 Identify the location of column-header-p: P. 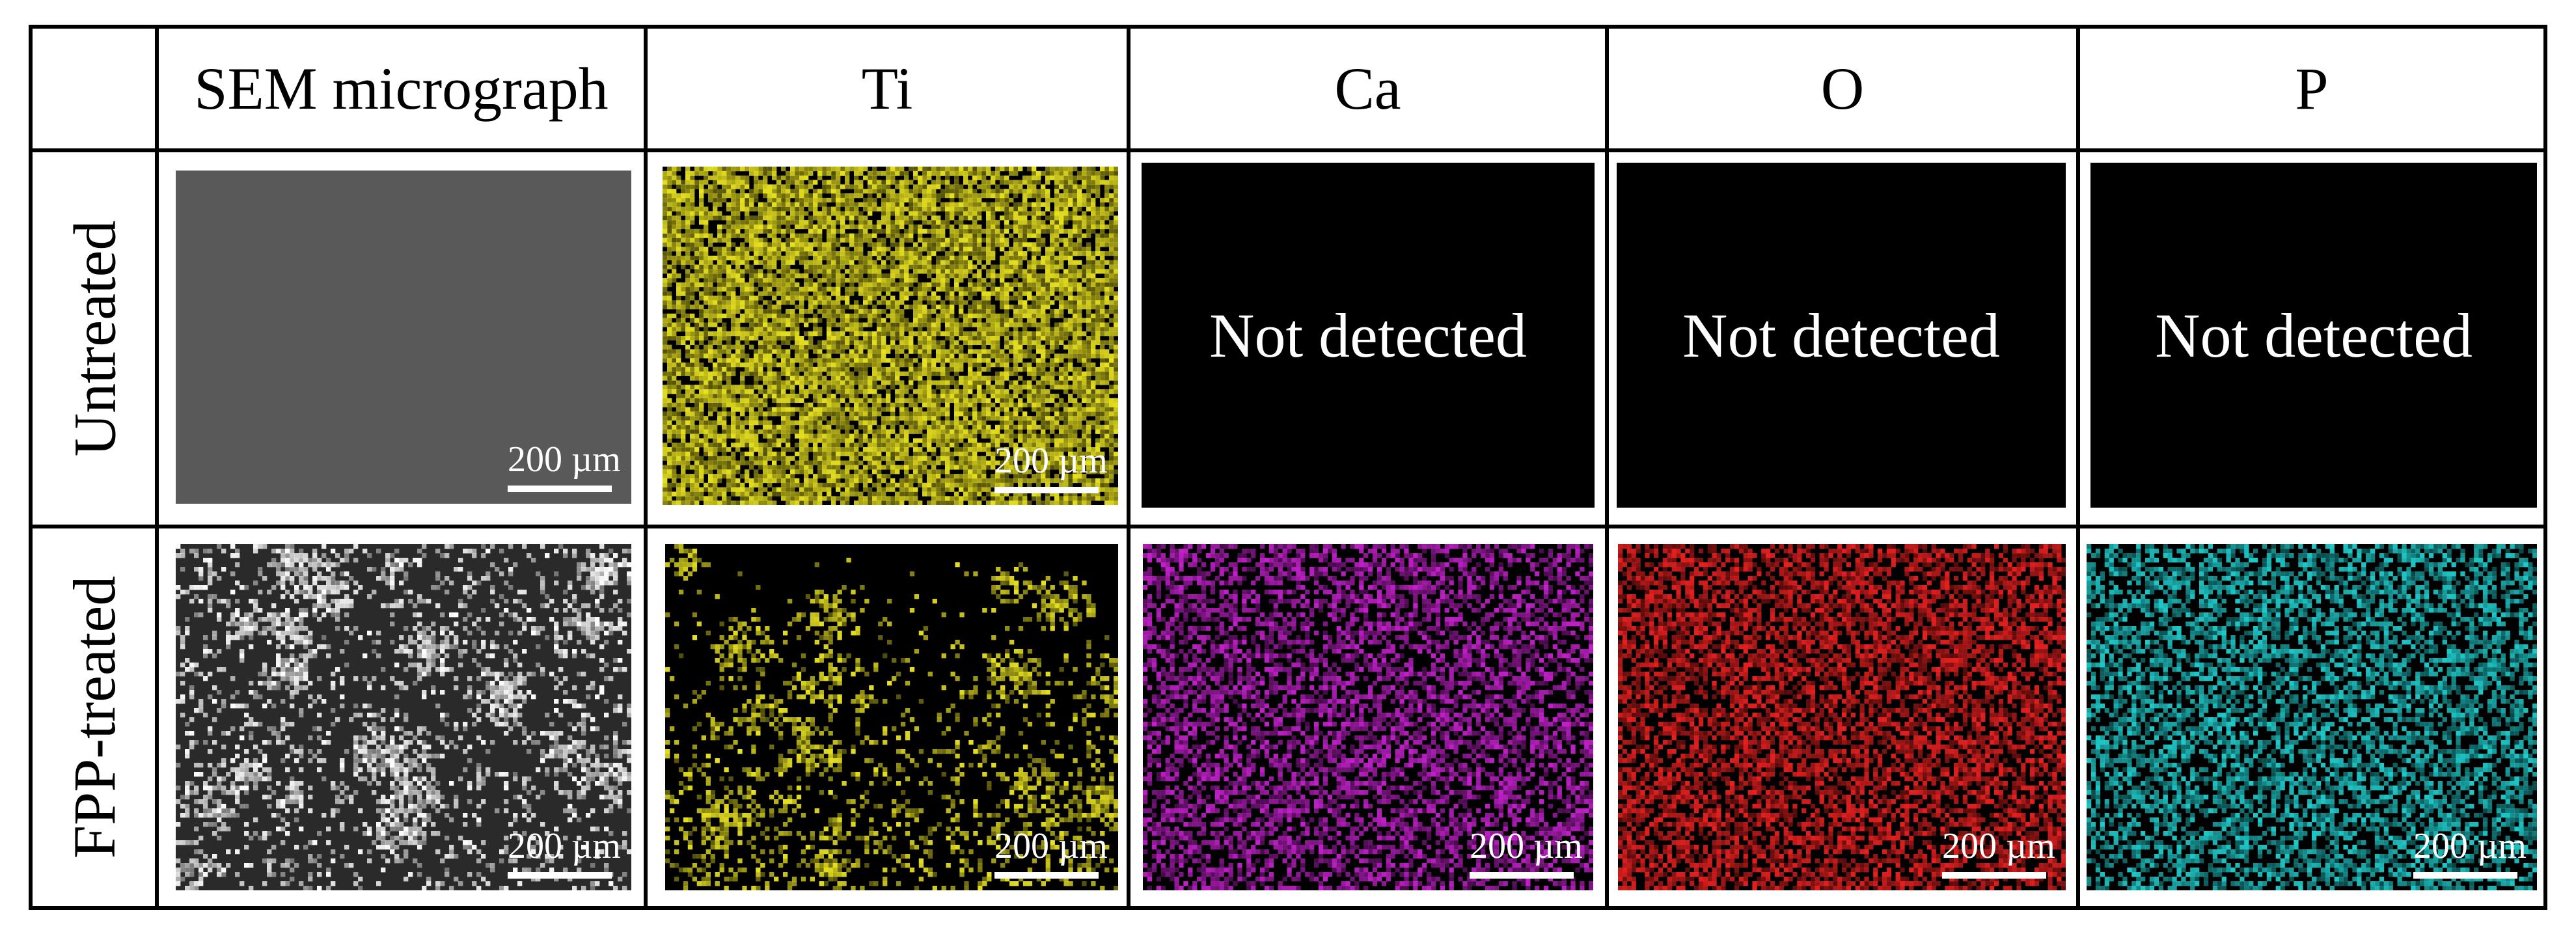
(2312, 89).